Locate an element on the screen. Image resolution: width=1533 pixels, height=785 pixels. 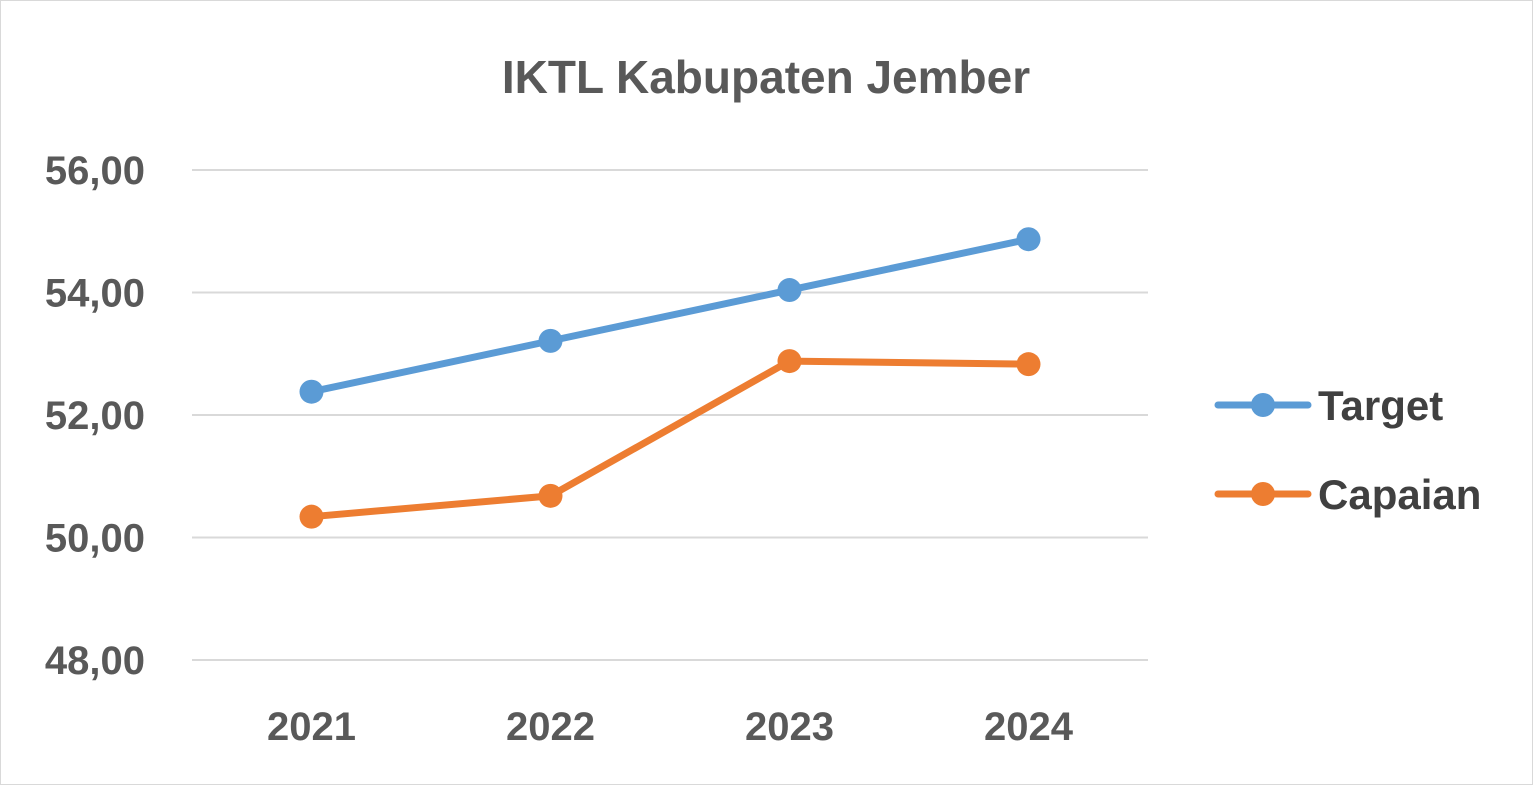
y-axis-ticks: 48,00 50,00 52,00 54,00 56,00 is located at coordinates (95, 416).